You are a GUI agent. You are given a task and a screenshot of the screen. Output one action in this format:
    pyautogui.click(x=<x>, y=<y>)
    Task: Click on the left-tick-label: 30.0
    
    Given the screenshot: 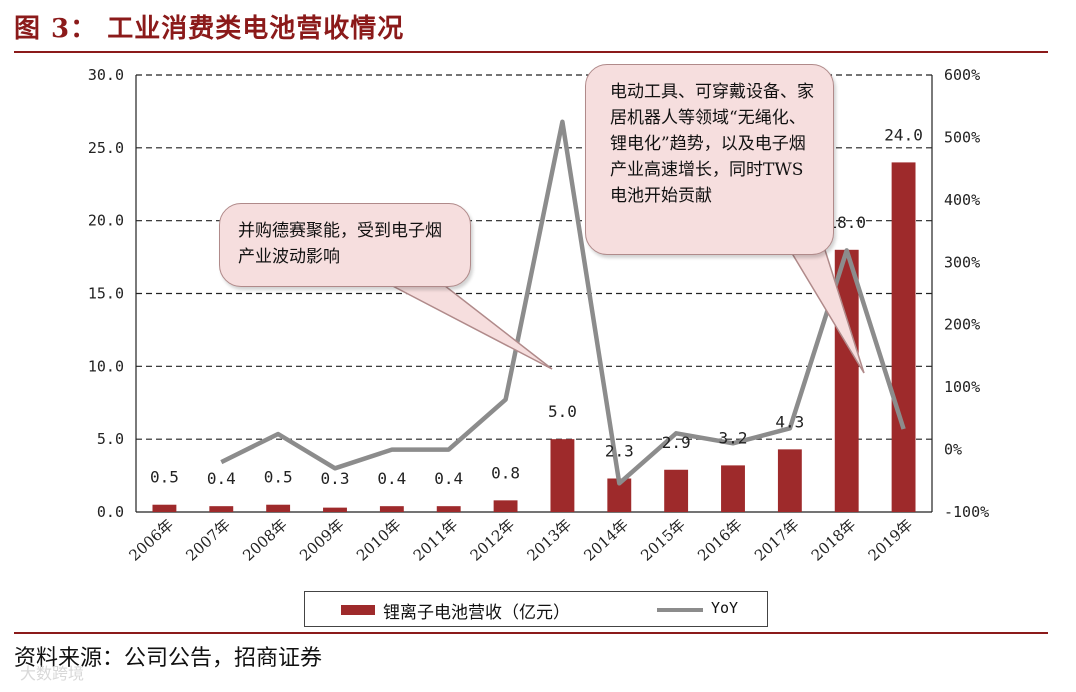 What is the action you would take?
    pyautogui.click(x=106, y=75)
    